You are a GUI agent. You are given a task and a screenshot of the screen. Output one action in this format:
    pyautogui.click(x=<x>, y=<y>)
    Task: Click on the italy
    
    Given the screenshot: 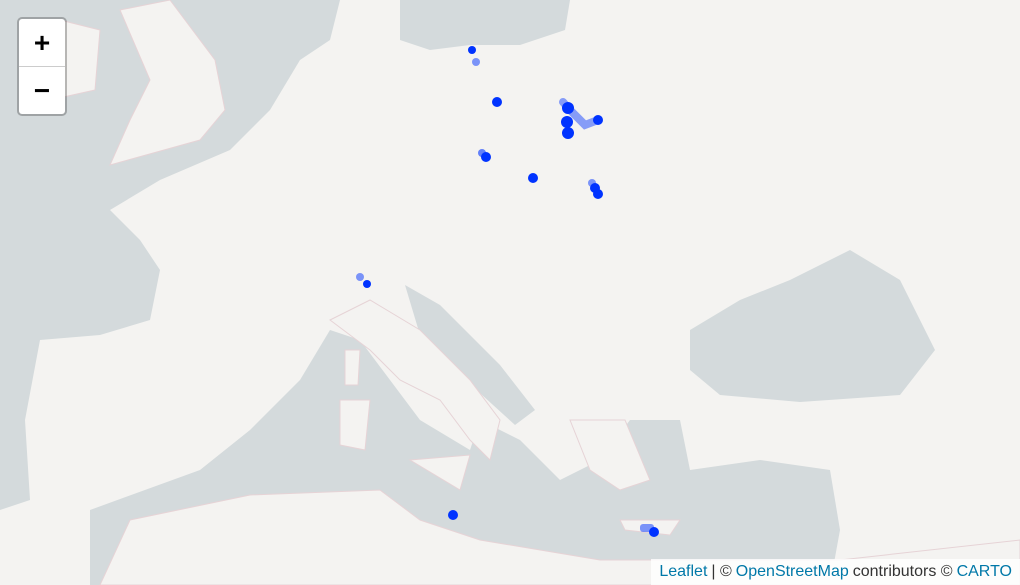 What is the action you would take?
    pyautogui.click(x=415, y=380)
    